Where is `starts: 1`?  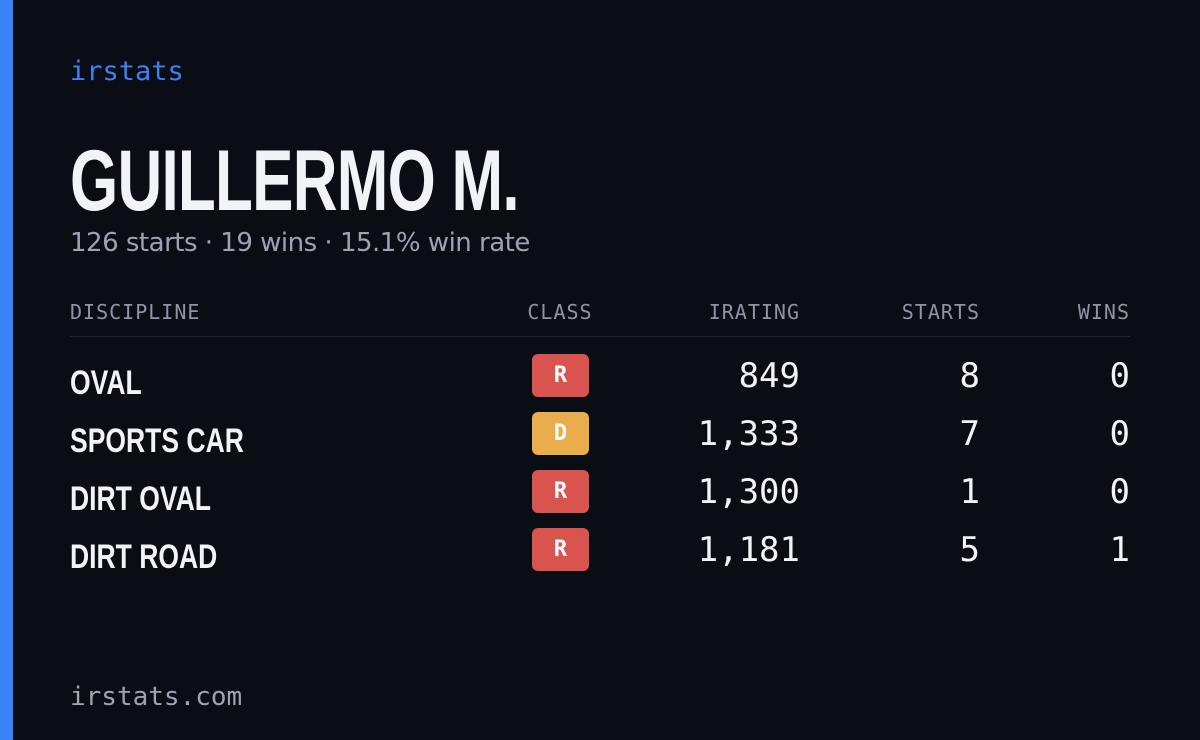 starts: 1 is located at coordinates (969, 492).